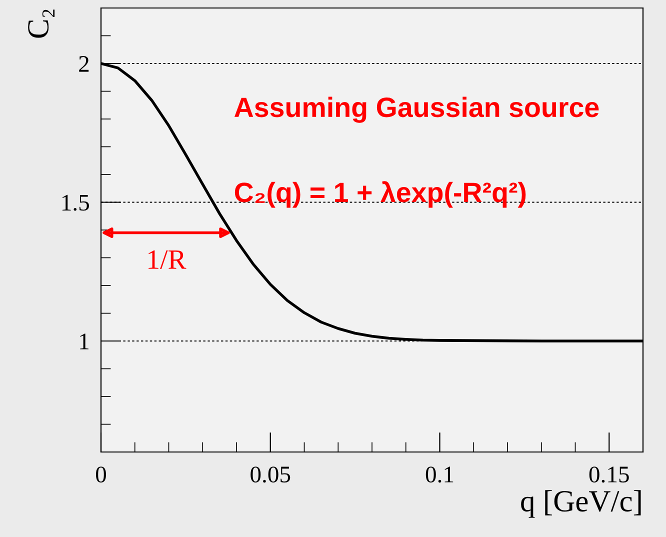  Describe the element at coordinates (609, 474) in the screenshot. I see `x-tick-label: 0.15` at that location.